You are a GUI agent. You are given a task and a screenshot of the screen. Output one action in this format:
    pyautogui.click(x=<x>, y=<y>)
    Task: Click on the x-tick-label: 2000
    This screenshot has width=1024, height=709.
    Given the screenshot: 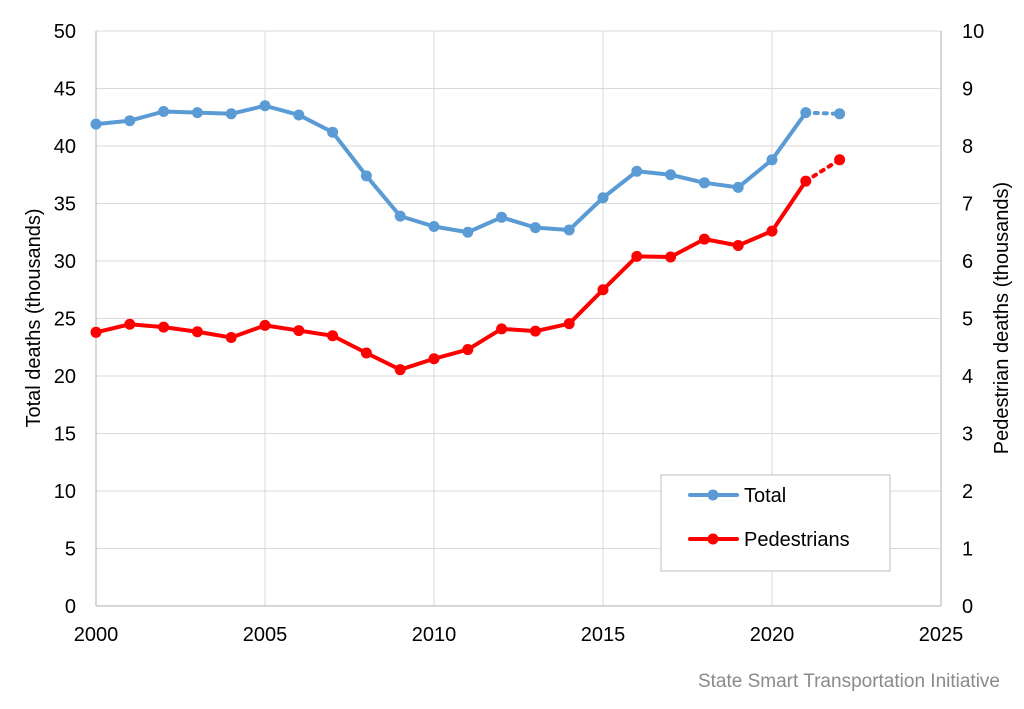 What is the action you would take?
    pyautogui.click(x=96, y=635)
    